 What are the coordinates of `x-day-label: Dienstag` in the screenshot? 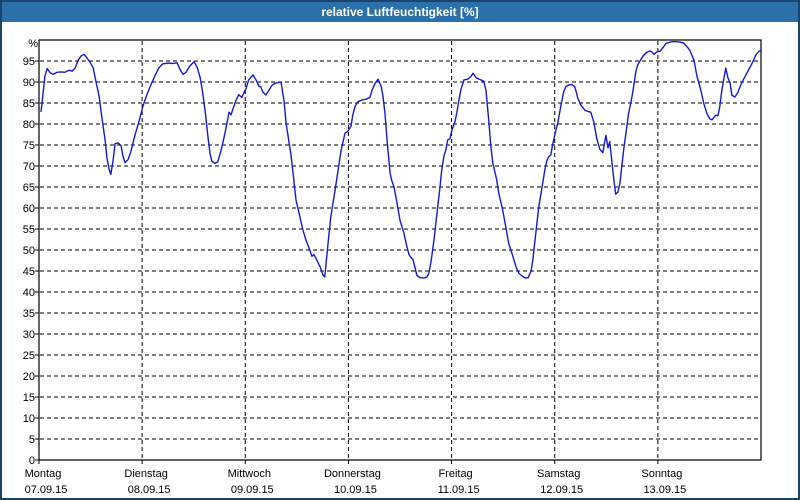 It's located at (145, 474).